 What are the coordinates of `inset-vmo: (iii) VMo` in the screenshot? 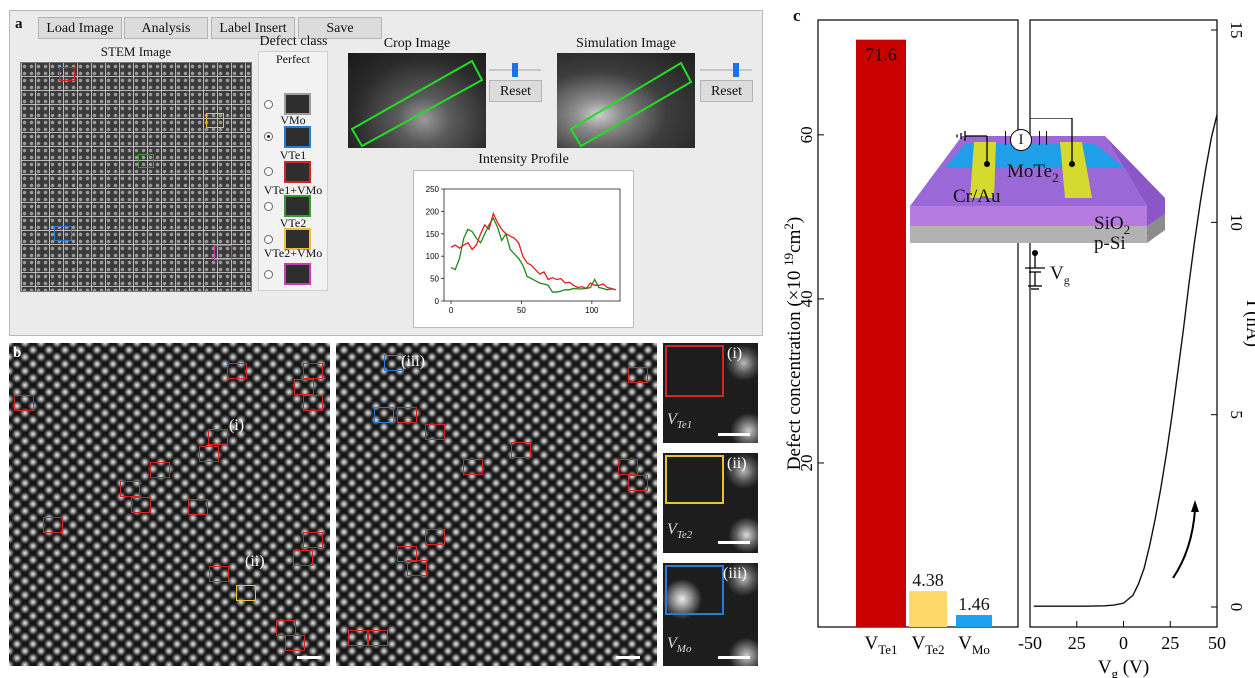 It's located at (710, 614).